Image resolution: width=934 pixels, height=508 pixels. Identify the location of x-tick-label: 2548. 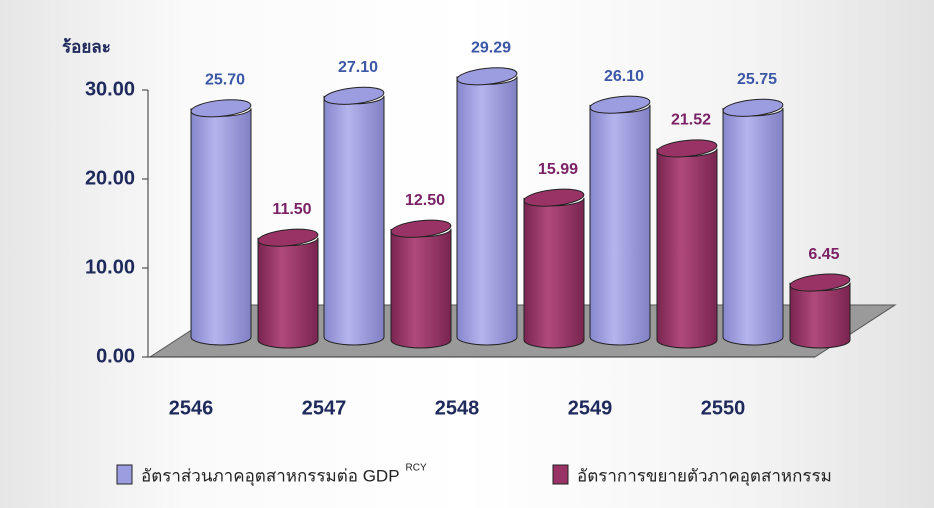
(457, 408).